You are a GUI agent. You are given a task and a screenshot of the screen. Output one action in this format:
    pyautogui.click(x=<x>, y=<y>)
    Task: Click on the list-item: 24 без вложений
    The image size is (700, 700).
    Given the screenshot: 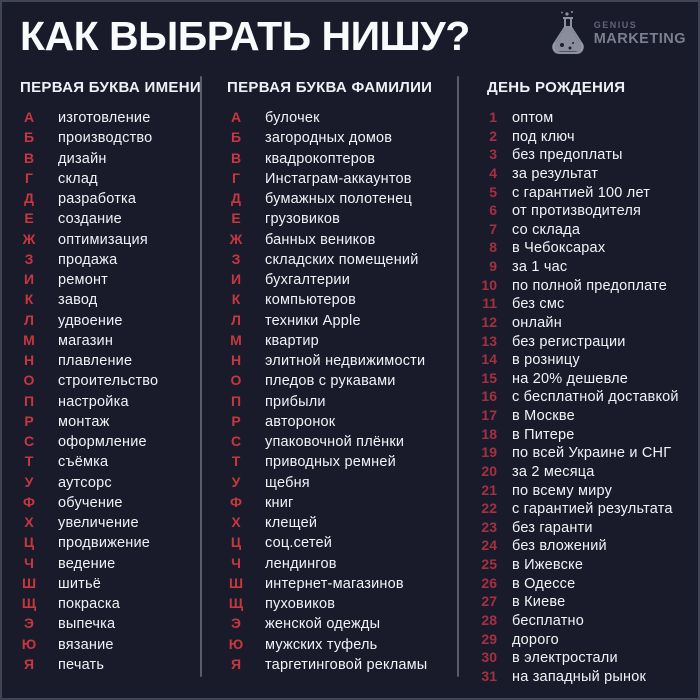 What is the action you would take?
    pyautogui.click(x=584, y=546)
    